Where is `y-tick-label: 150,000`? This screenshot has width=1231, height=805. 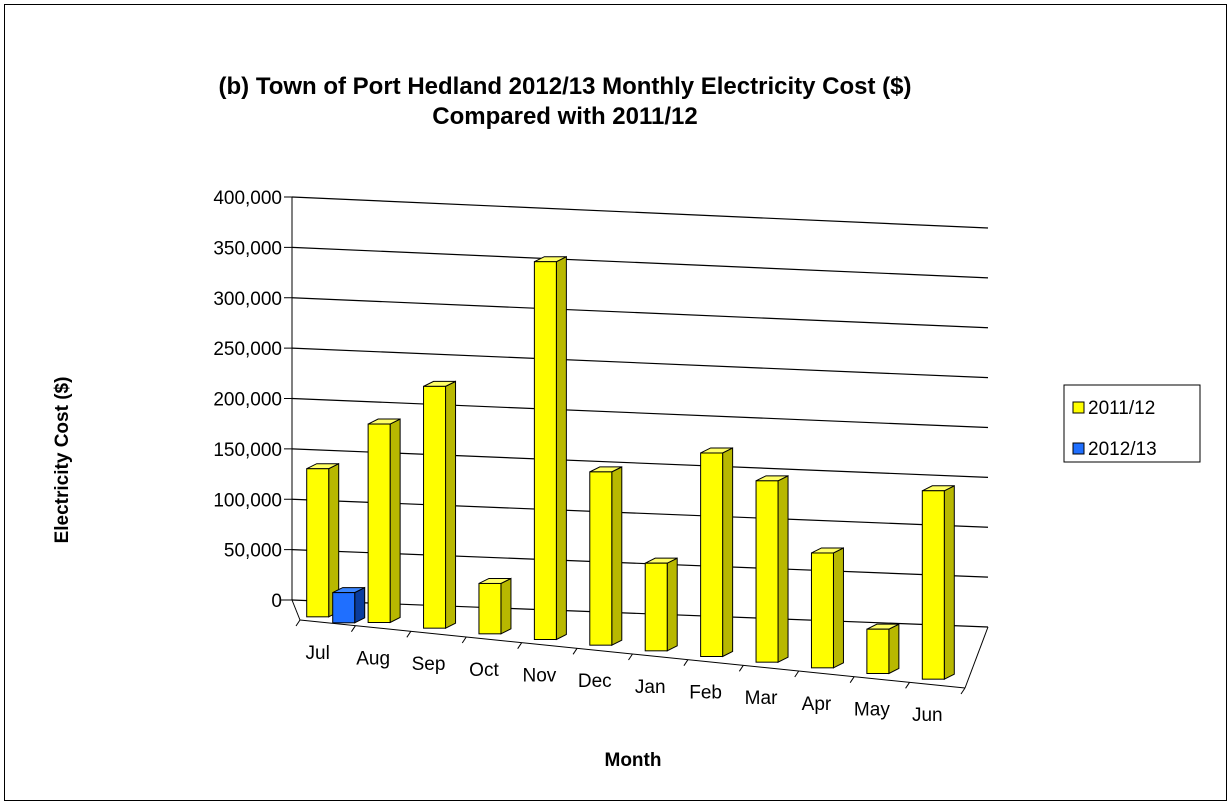 y-tick-label: 150,000 is located at coordinates (247, 450).